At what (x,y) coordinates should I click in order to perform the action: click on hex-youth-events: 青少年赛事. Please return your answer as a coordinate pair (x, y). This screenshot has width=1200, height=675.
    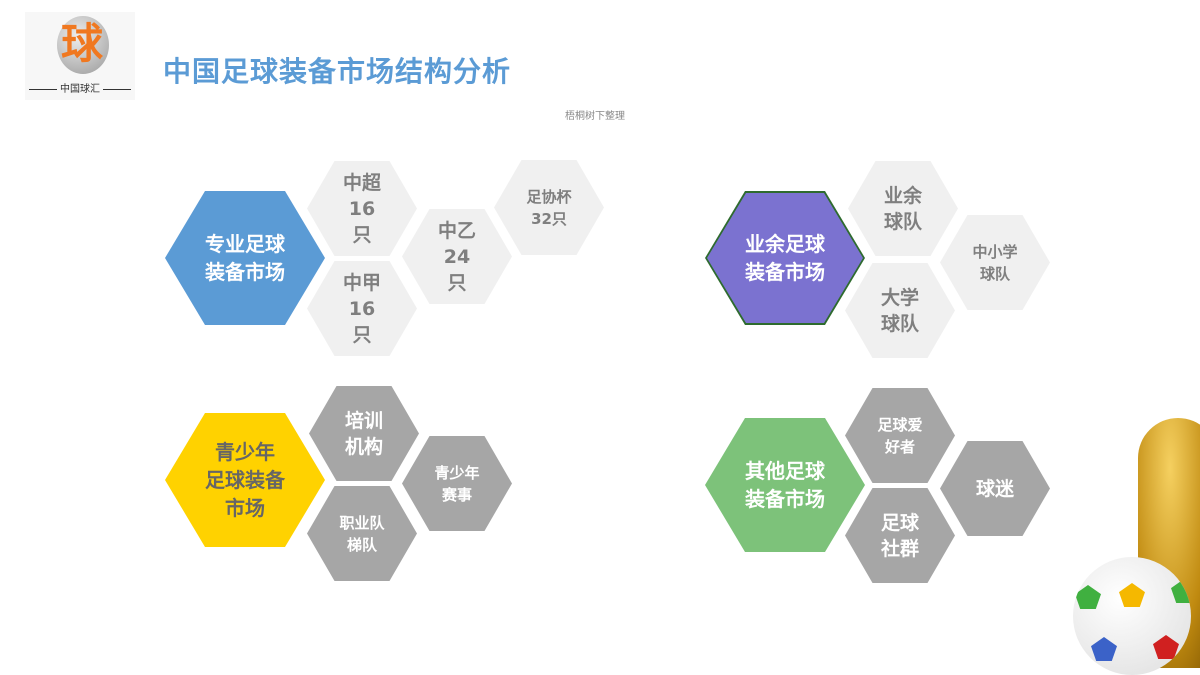
    Looking at the image, I should click on (457, 483).